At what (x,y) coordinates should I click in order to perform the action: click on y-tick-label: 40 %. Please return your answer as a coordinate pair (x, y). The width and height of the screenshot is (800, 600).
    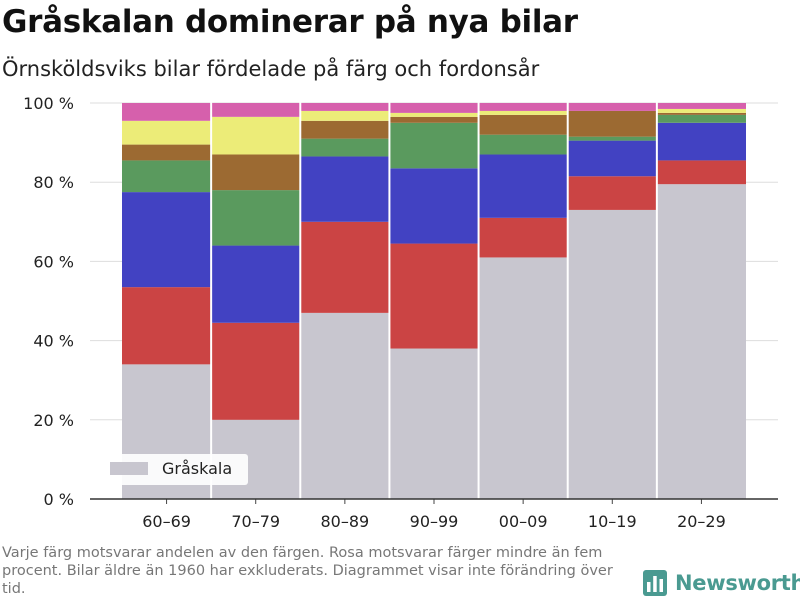
    Looking at the image, I should click on (53, 341).